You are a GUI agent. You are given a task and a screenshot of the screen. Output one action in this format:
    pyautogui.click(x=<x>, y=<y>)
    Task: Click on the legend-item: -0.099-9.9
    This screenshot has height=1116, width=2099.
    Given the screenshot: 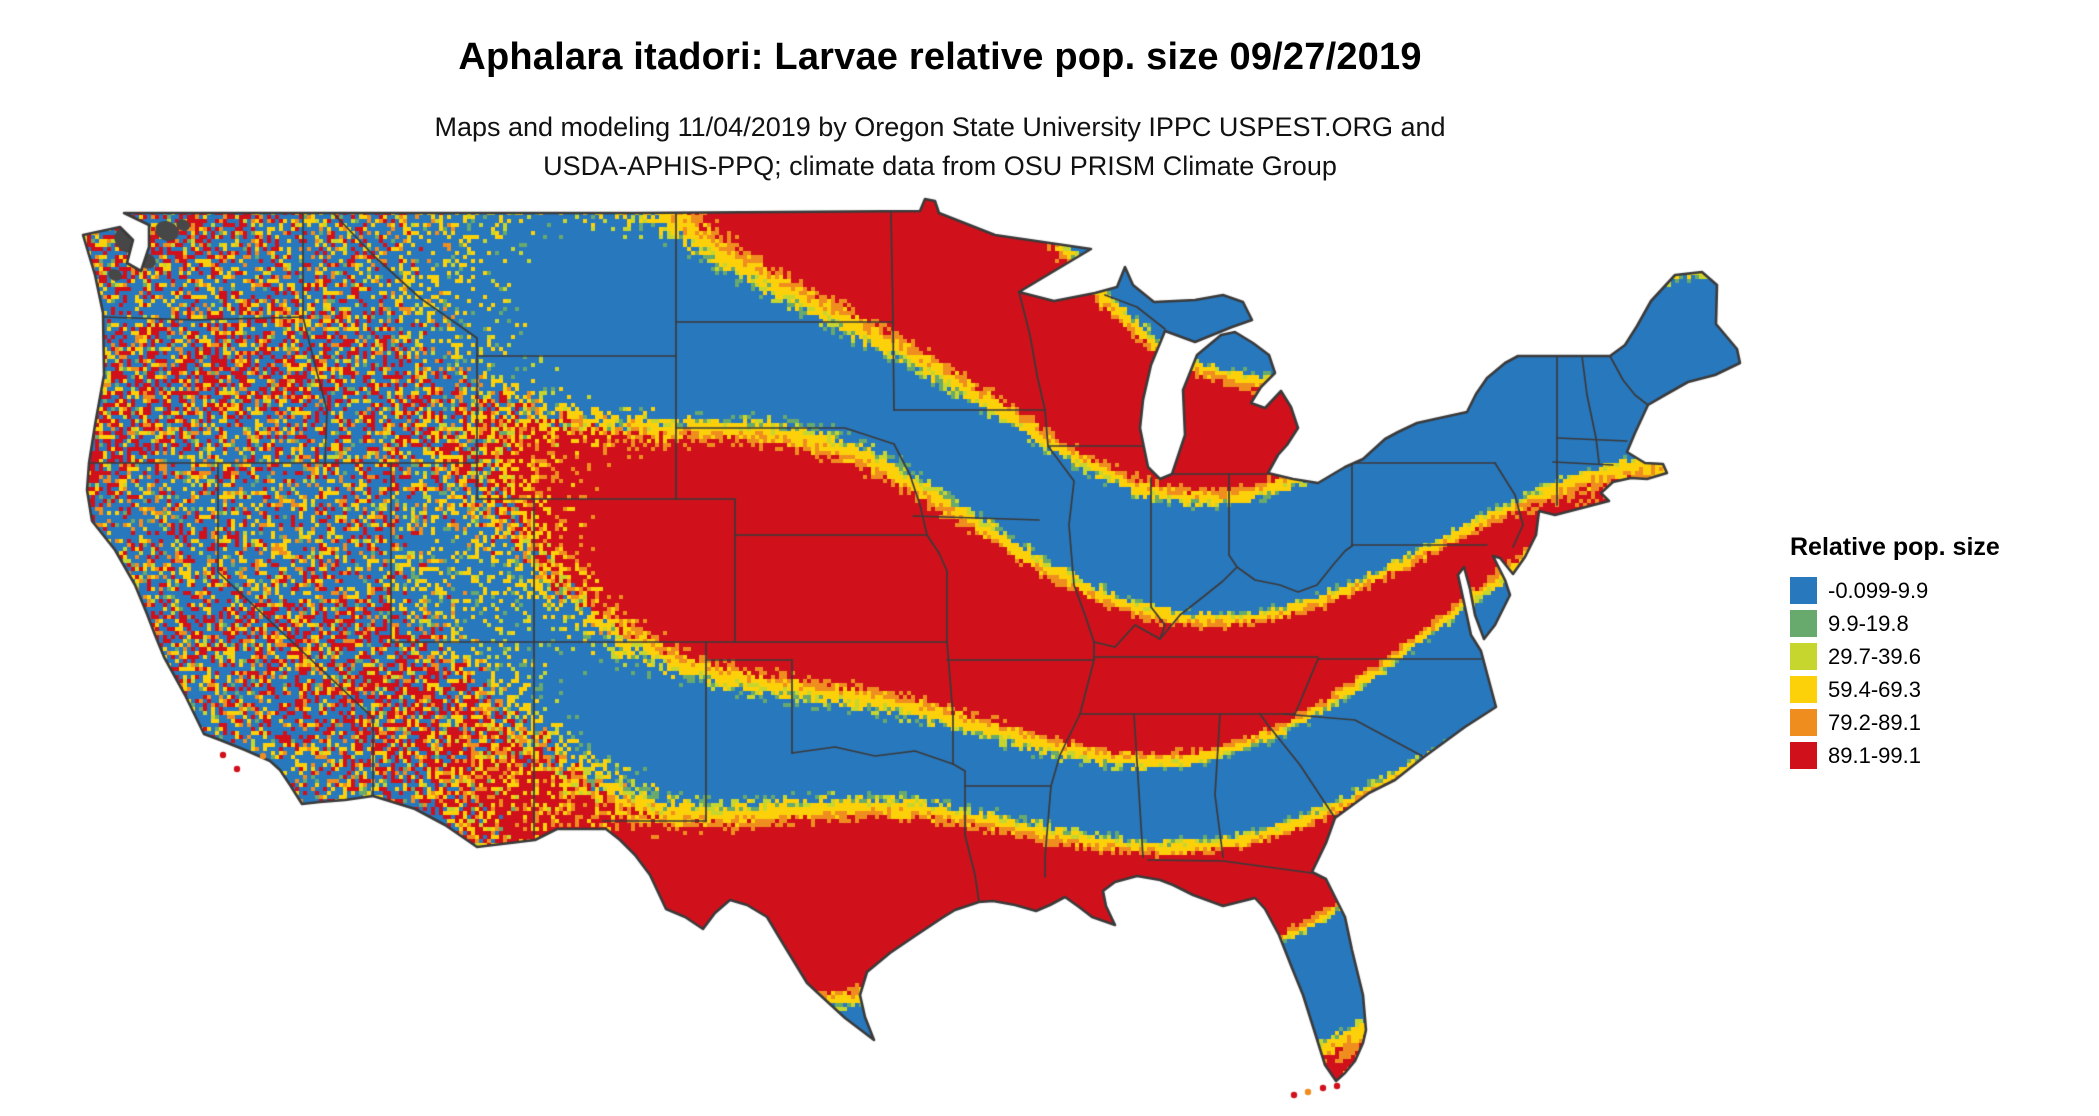 What is the action you would take?
    pyautogui.click(x=1895, y=590)
    